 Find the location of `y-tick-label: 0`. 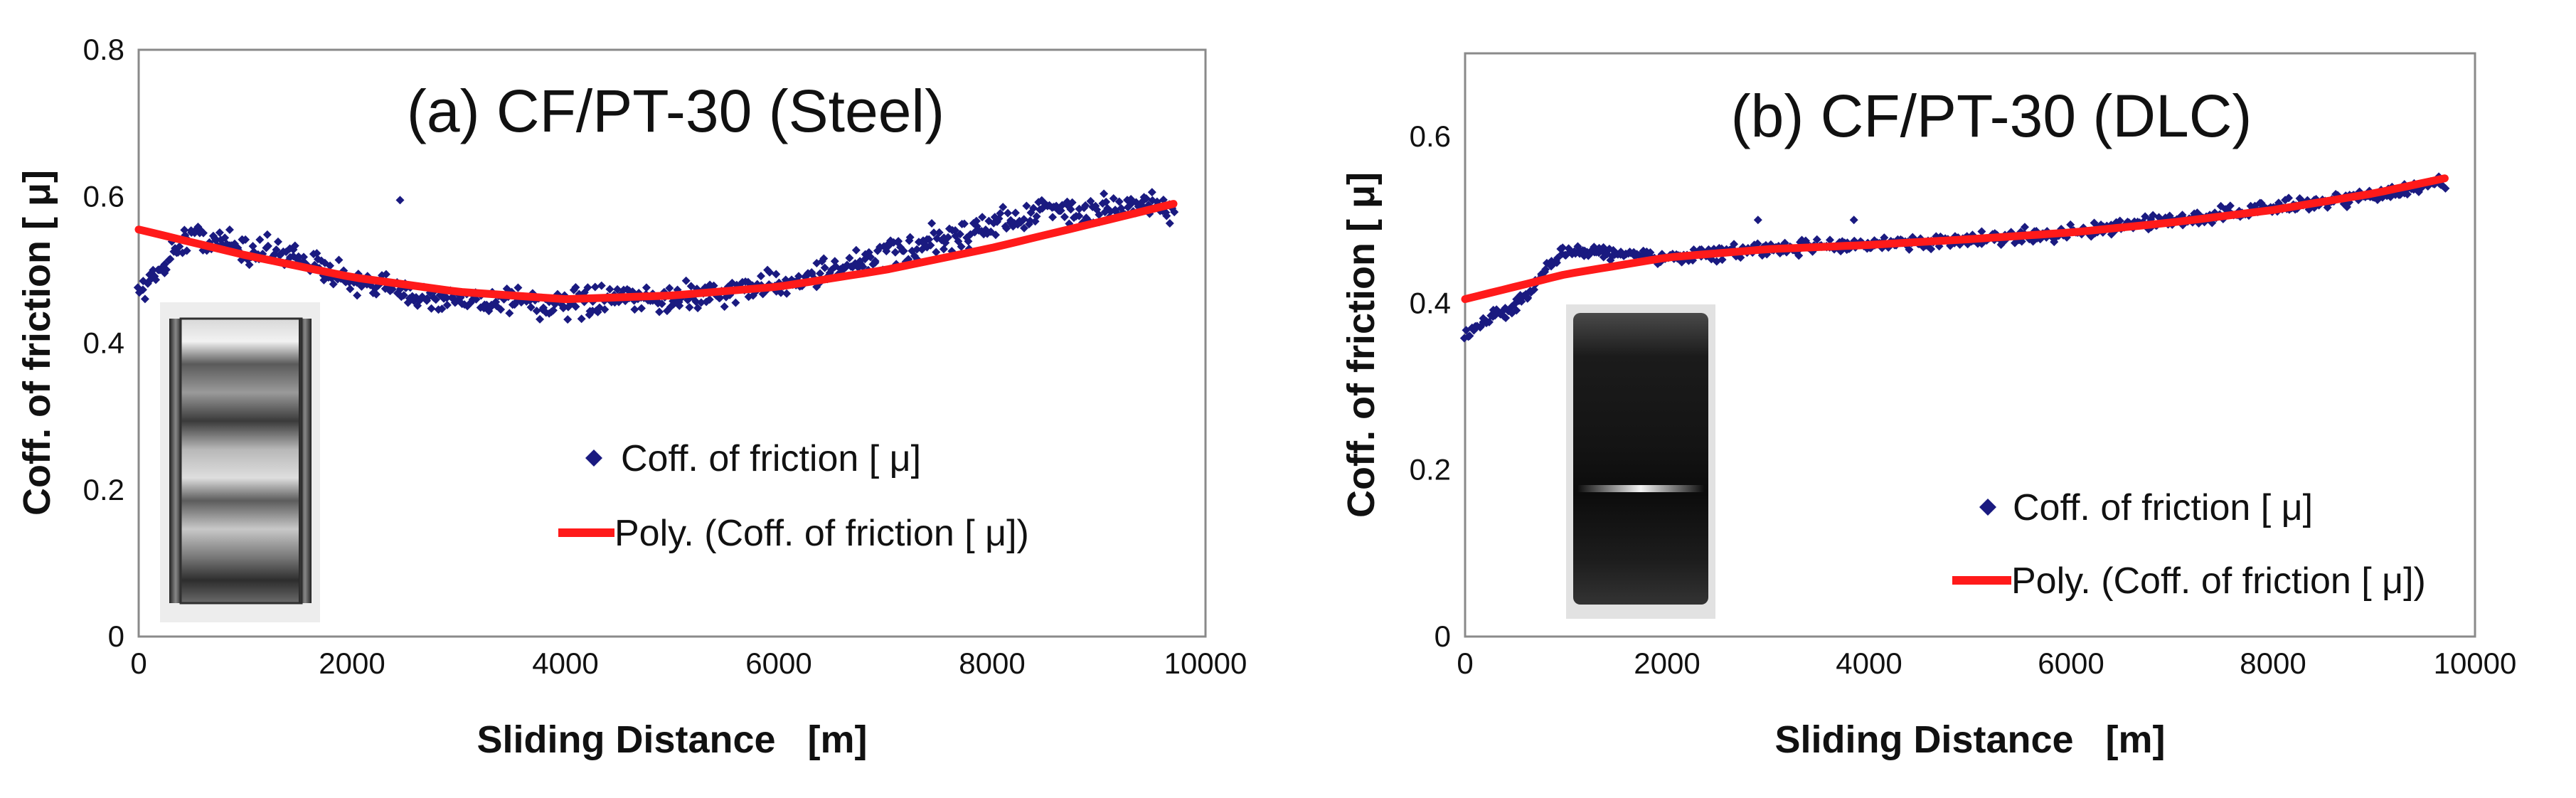

y-tick-label: 0 is located at coordinates (1443, 636).